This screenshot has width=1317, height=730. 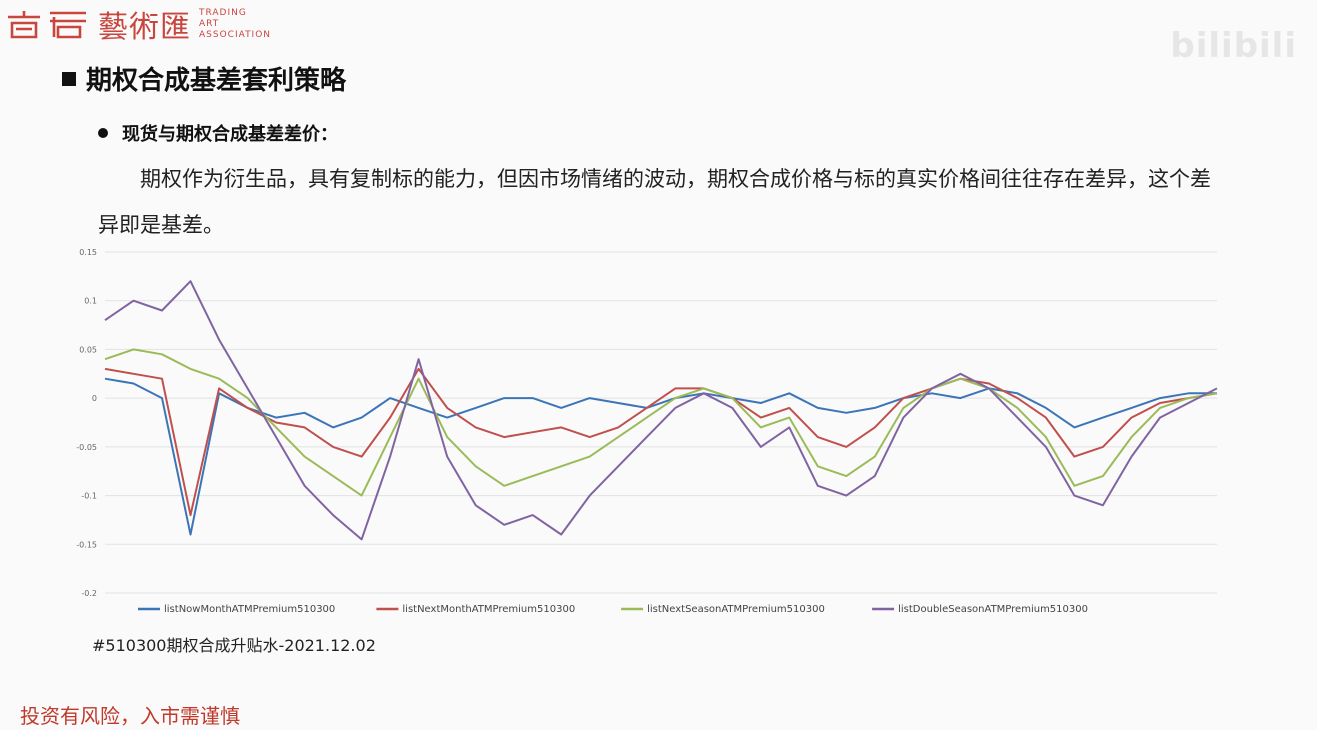 I want to click on y-tick-label: 0.1, so click(x=90, y=301).